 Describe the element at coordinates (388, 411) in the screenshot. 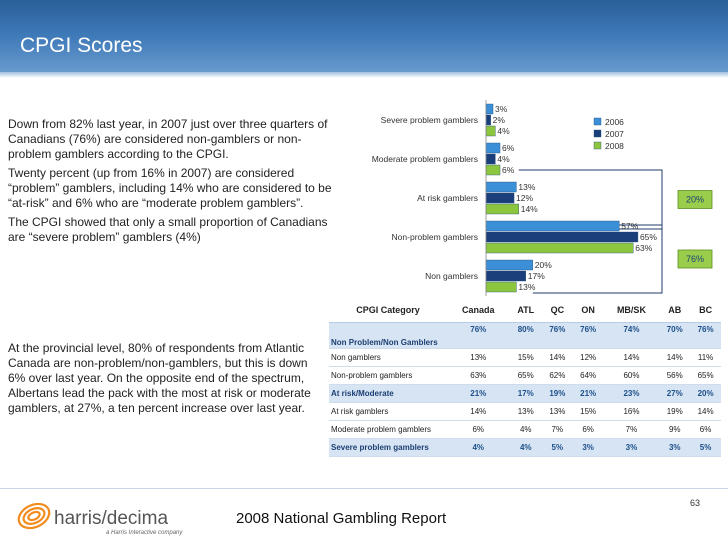

I see `row-label: At risk gamblers` at that location.